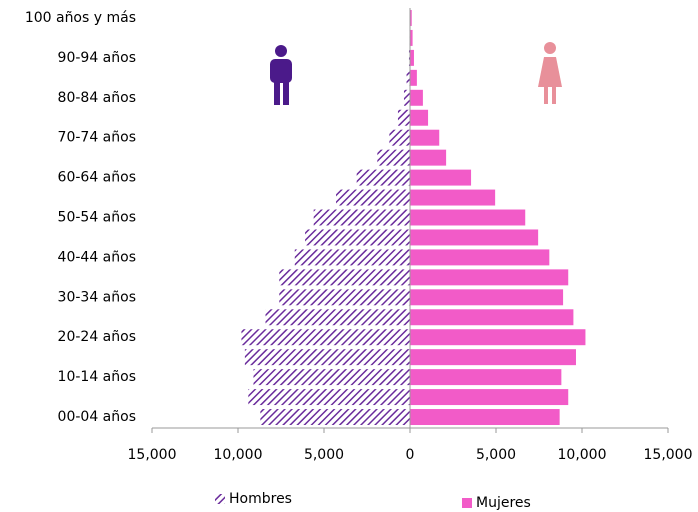 The image size is (698, 512). What do you see at coordinates (503, 503) in the screenshot?
I see `legend-label: Mujeres` at bounding box center [503, 503].